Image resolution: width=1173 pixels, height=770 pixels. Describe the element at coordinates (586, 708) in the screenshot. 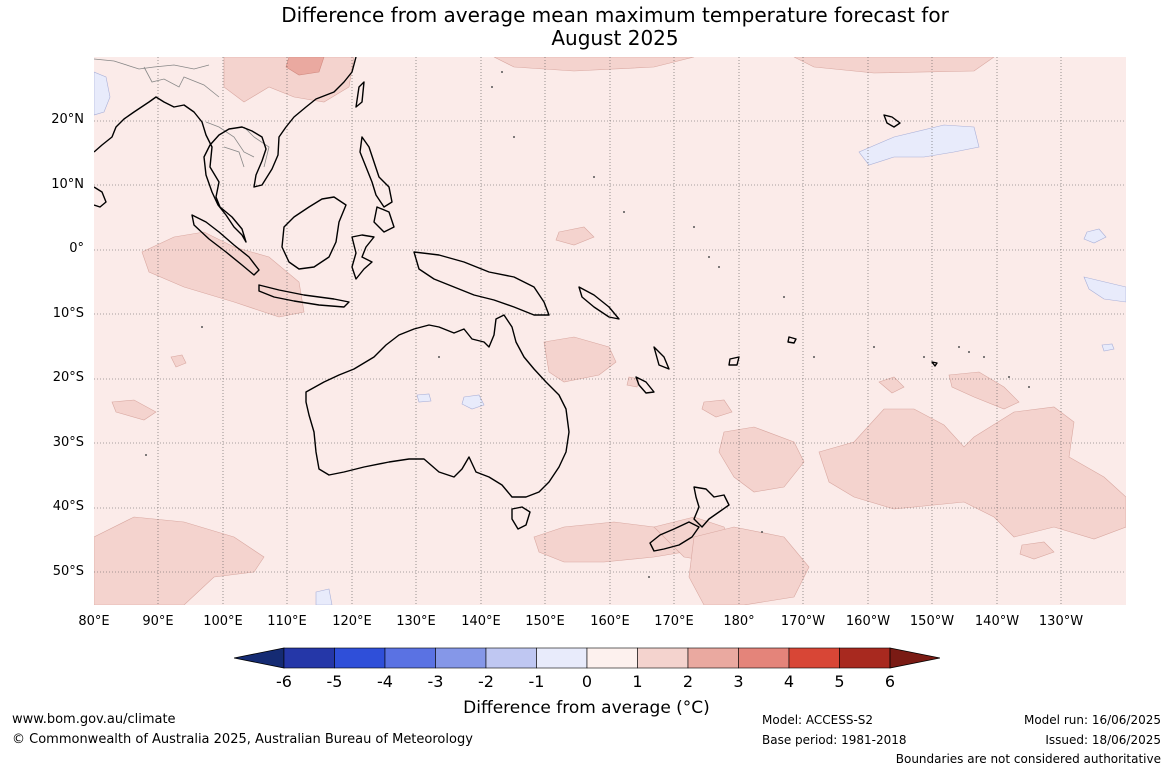

I see `colorbar-label: Difference from average (°C)` at that location.